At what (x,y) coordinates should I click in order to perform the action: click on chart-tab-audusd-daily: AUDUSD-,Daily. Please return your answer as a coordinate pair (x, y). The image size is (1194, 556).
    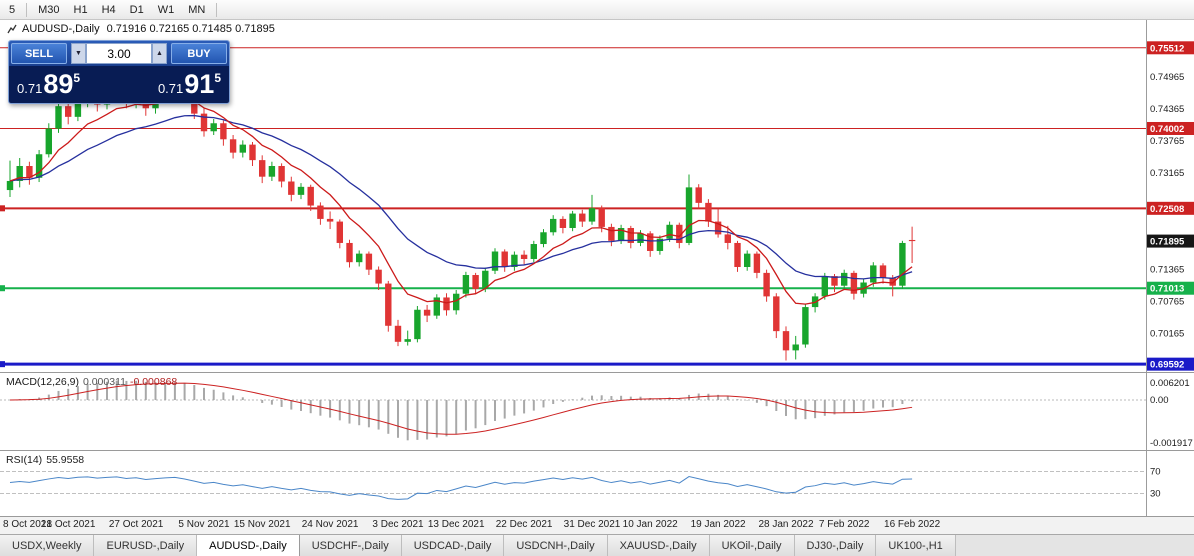
    Looking at the image, I should click on (248, 545).